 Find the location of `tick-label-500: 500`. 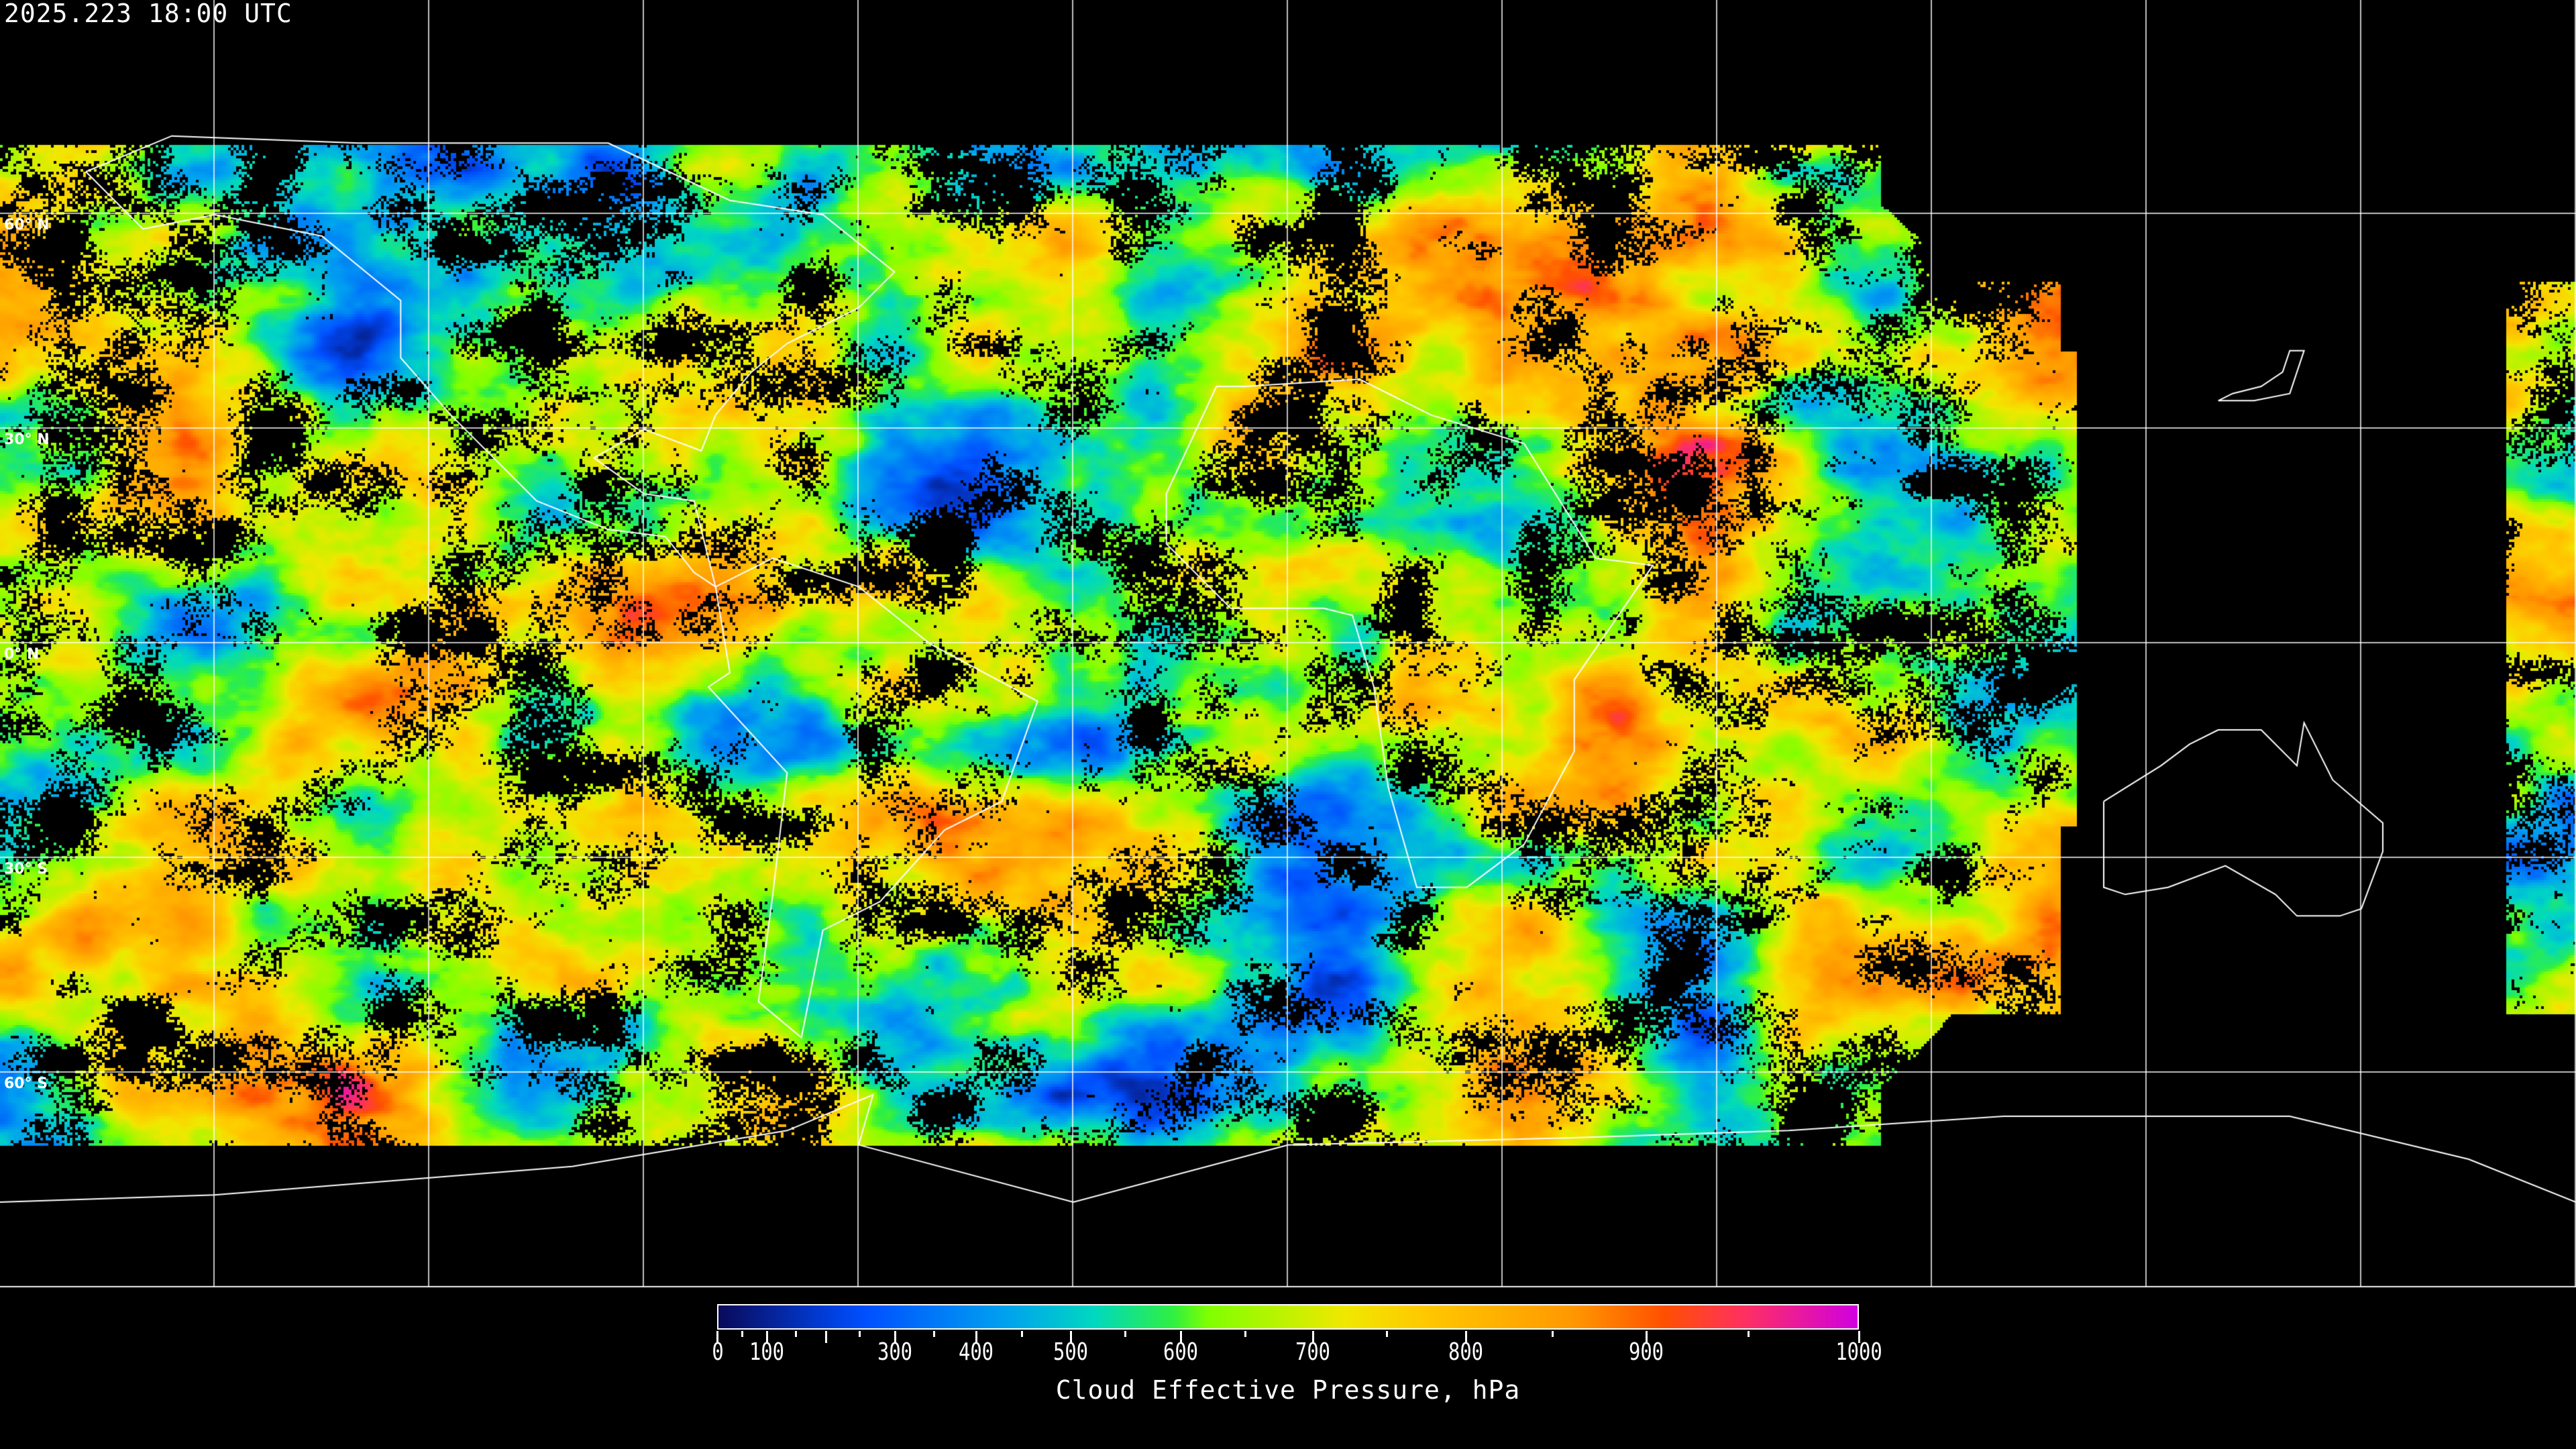

tick-label-500: 500 is located at coordinates (1071, 1352).